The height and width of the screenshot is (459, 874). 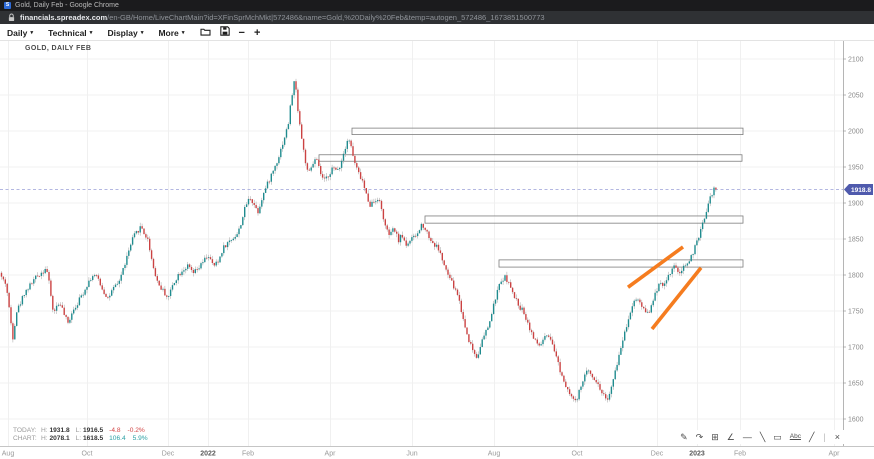 What do you see at coordinates (856, 419) in the screenshot?
I see `price-tick-label: 1600` at bounding box center [856, 419].